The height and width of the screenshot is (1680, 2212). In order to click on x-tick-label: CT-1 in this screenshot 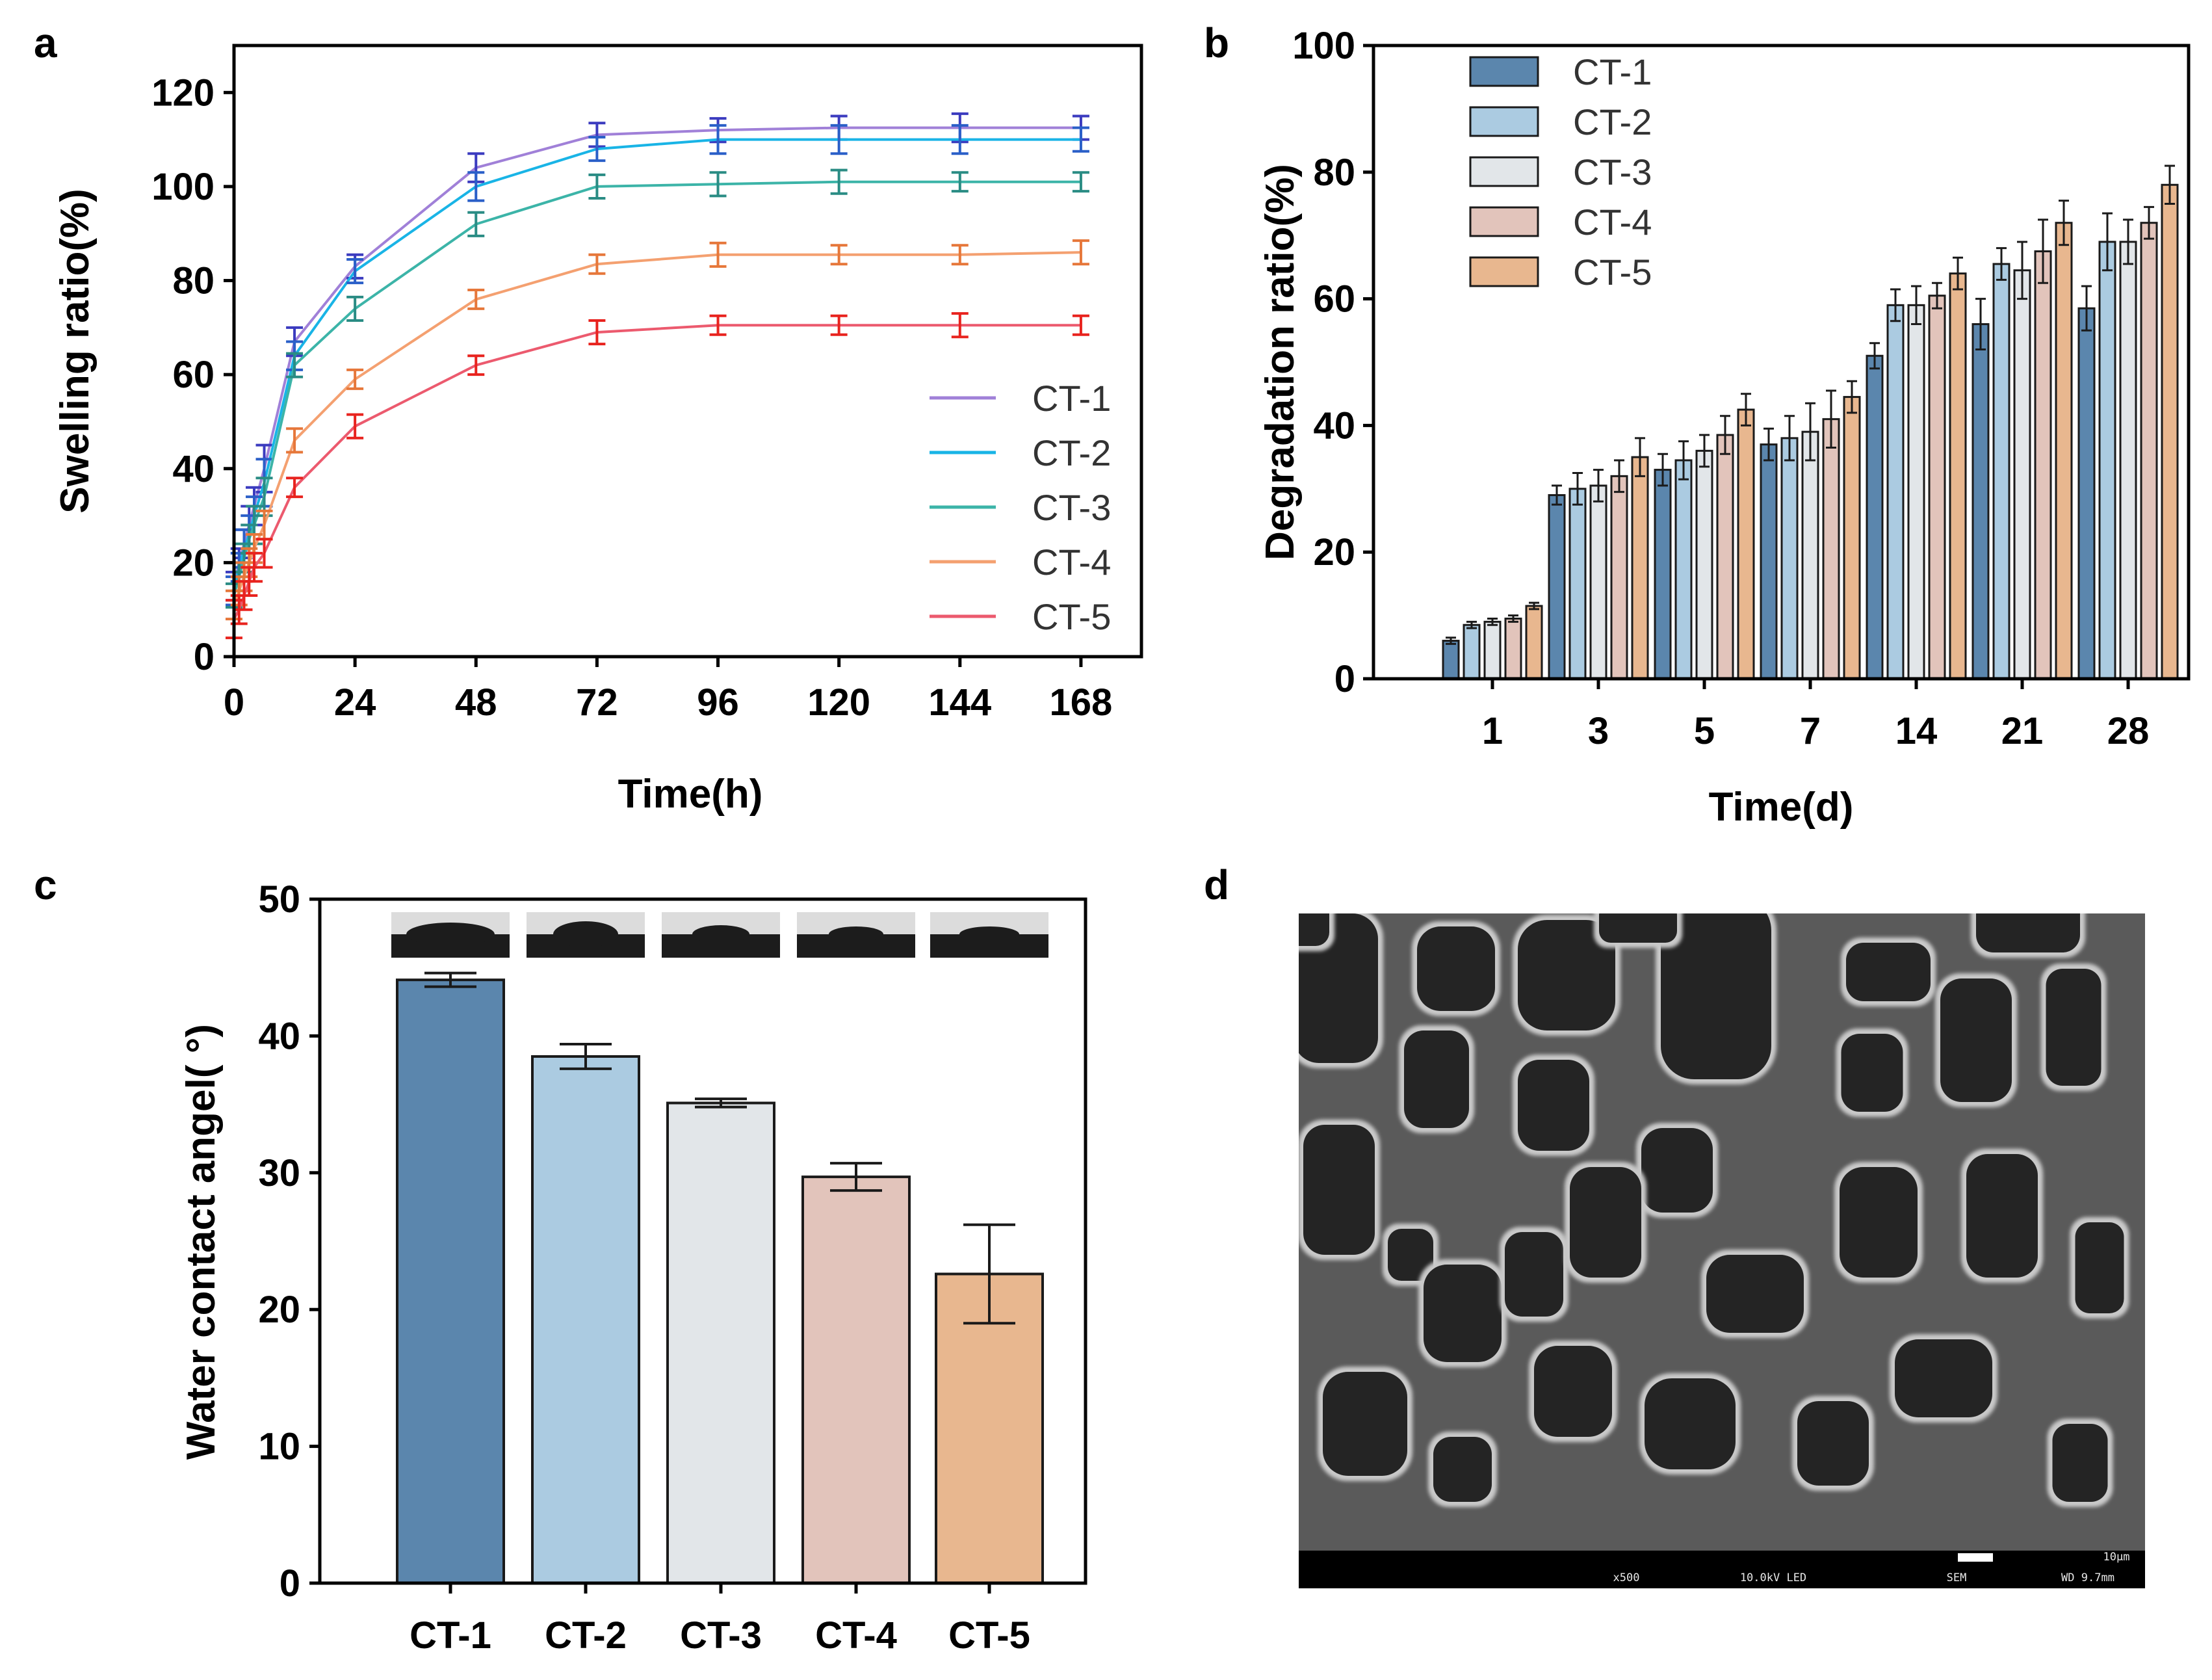, I will do `click(450, 1635)`.